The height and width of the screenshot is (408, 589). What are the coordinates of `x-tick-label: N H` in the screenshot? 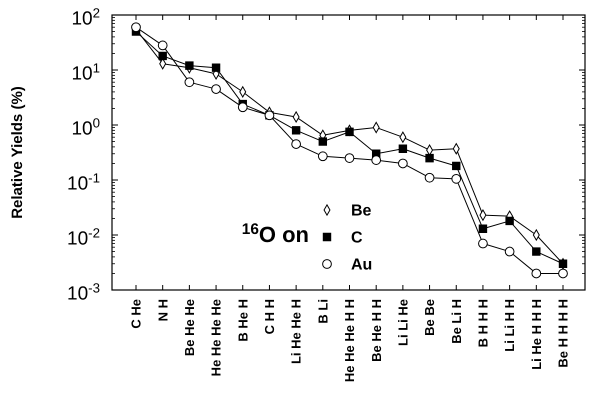 It's located at (162, 310).